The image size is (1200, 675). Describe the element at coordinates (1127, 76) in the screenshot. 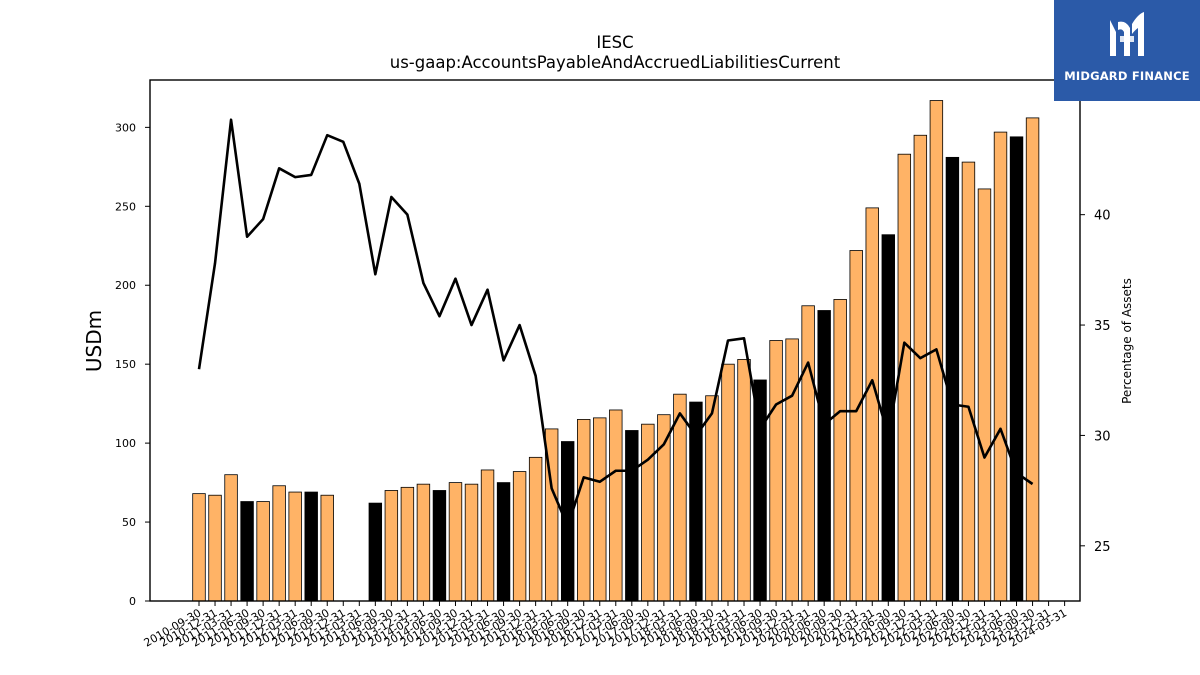

I see `brand-name: MIDGARD FINANCE` at that location.